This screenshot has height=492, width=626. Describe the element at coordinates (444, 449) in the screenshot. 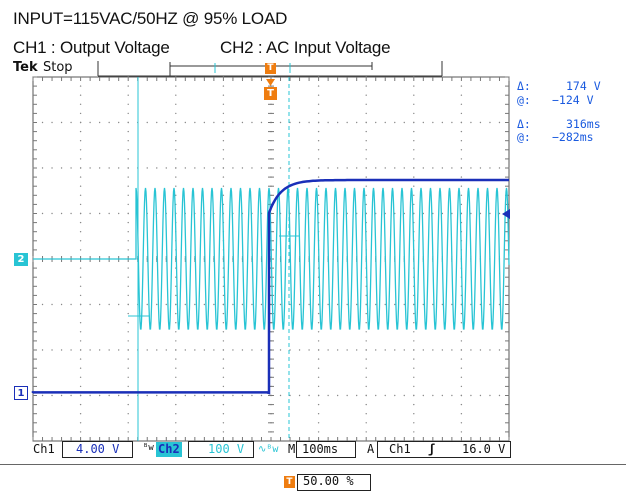

I see `trigger-settings-box` at that location.